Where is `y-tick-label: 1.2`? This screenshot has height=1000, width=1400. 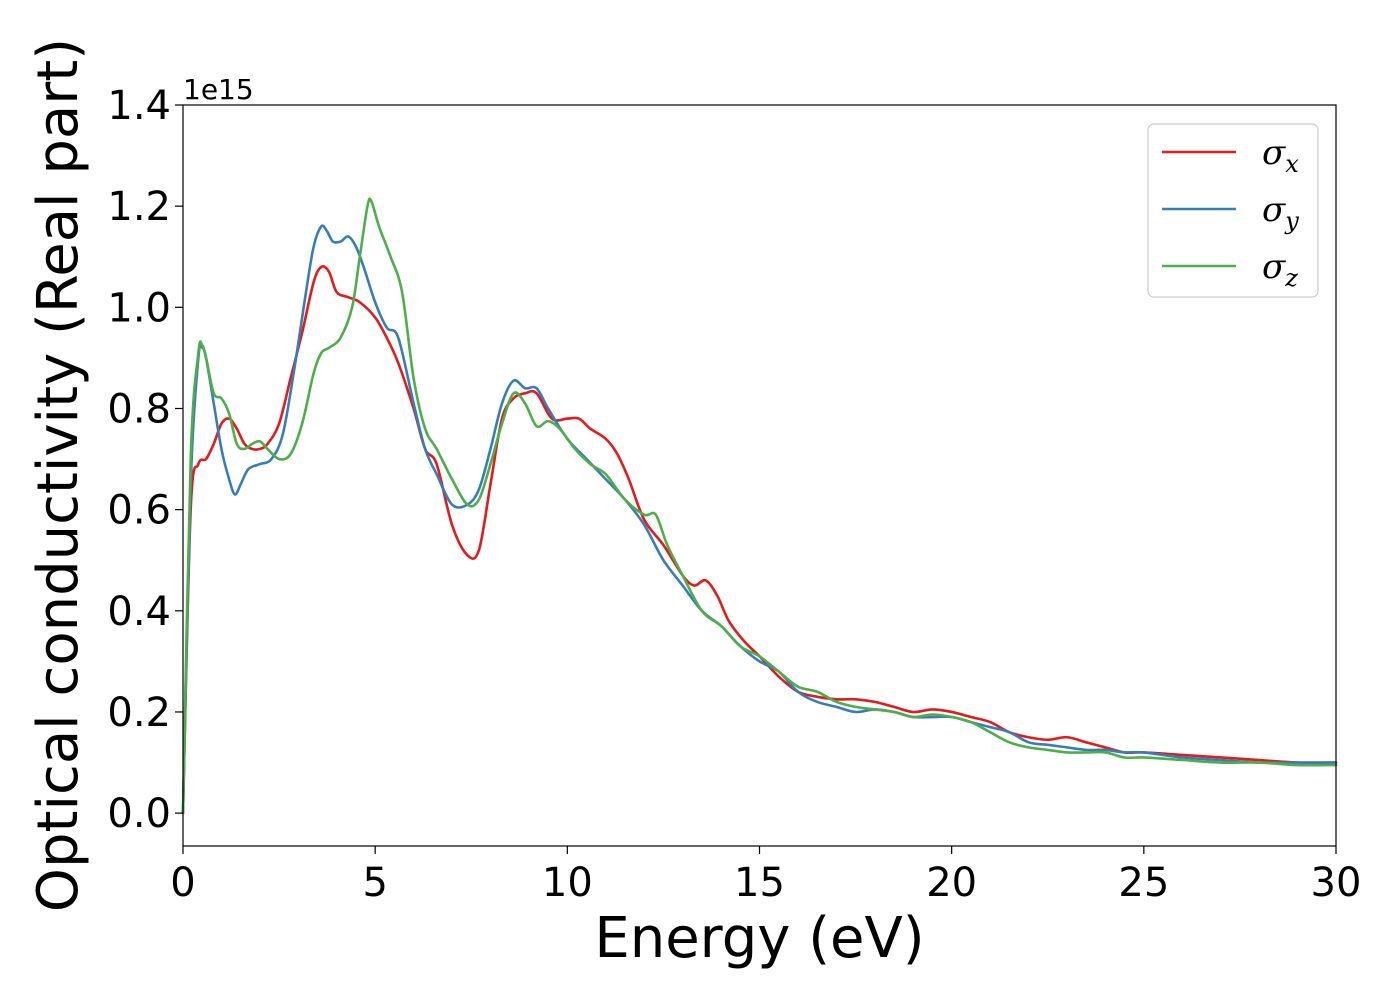
y-tick-label: 1.2 is located at coordinates (139, 207).